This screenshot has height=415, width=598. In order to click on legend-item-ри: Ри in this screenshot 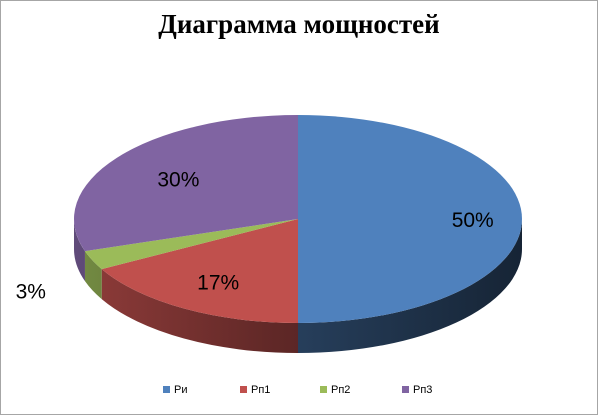, I will do `click(175, 390)`.